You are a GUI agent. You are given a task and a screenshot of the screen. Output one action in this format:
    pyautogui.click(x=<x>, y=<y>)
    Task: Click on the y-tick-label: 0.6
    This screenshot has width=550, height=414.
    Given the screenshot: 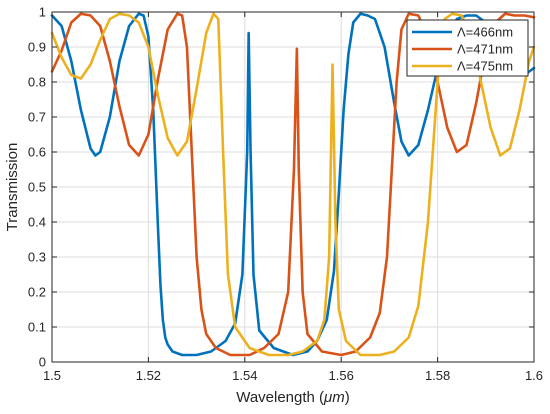 What is the action you would take?
    pyautogui.click(x=37, y=152)
    